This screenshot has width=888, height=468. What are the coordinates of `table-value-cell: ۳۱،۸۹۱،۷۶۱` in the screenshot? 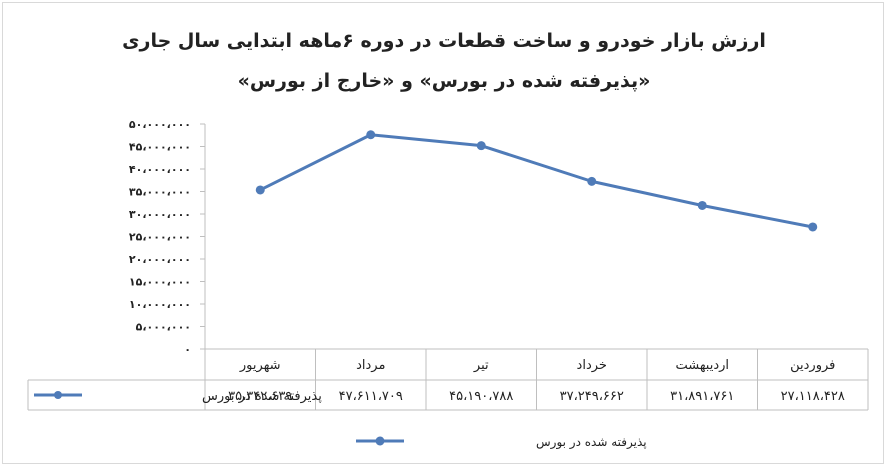 It's located at (702, 396).